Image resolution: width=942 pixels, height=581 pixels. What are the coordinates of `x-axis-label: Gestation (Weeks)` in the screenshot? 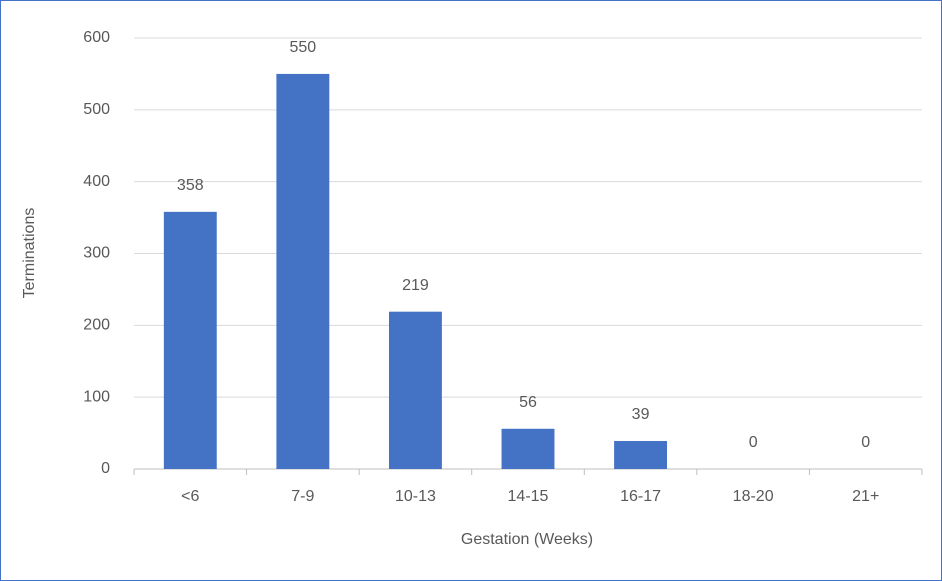 It's located at (527, 539).